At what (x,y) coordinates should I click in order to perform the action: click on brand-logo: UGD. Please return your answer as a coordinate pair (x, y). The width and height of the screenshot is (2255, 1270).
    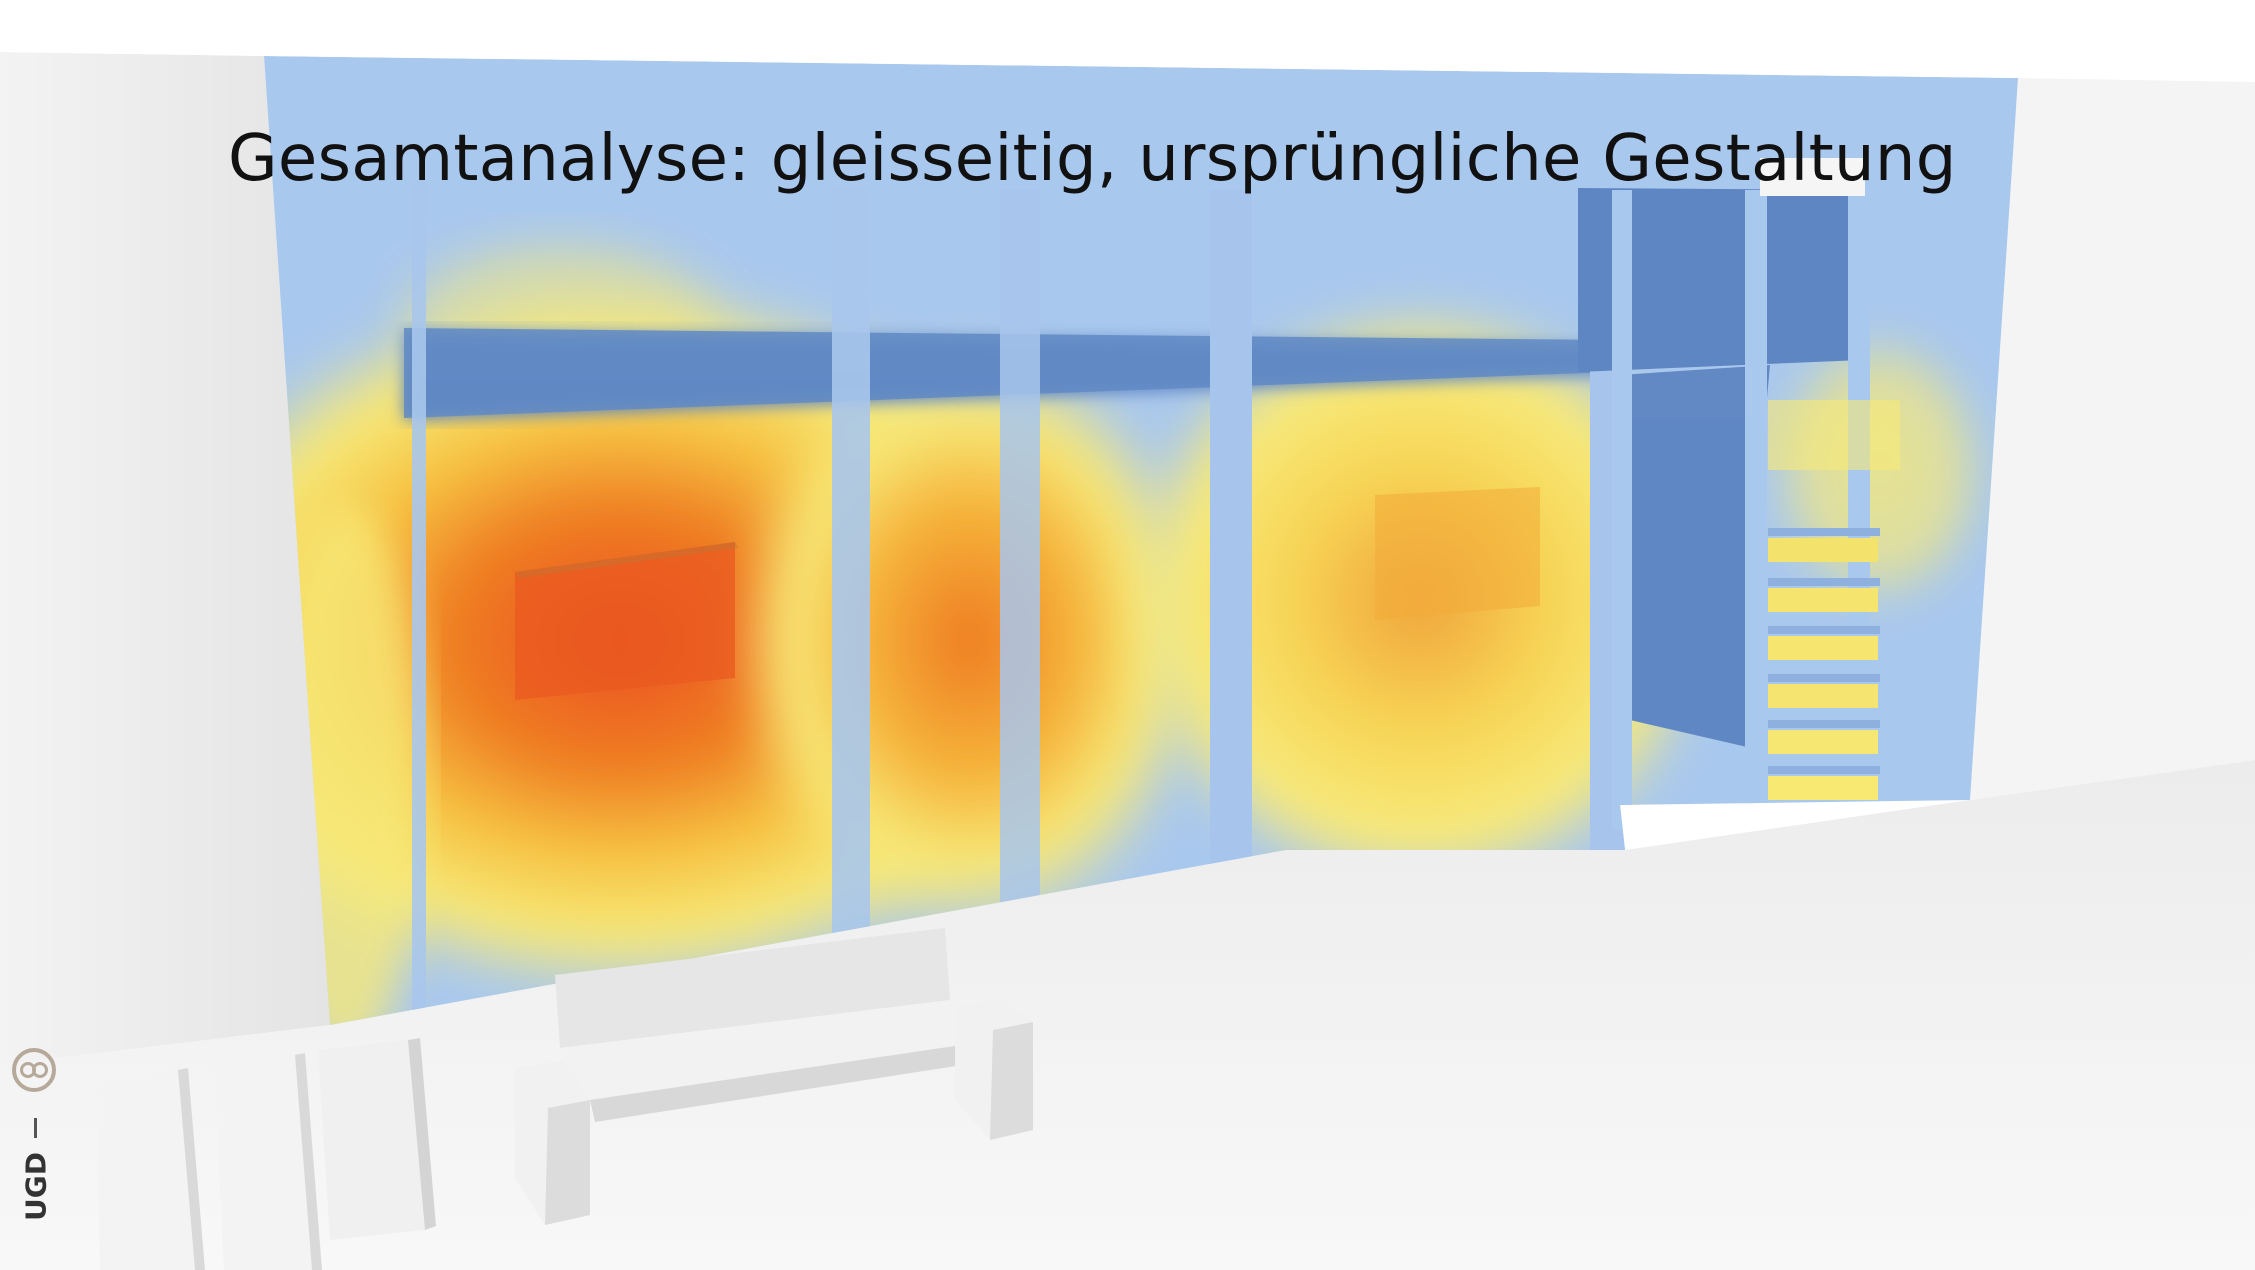
    Looking at the image, I should click on (36, 1186).